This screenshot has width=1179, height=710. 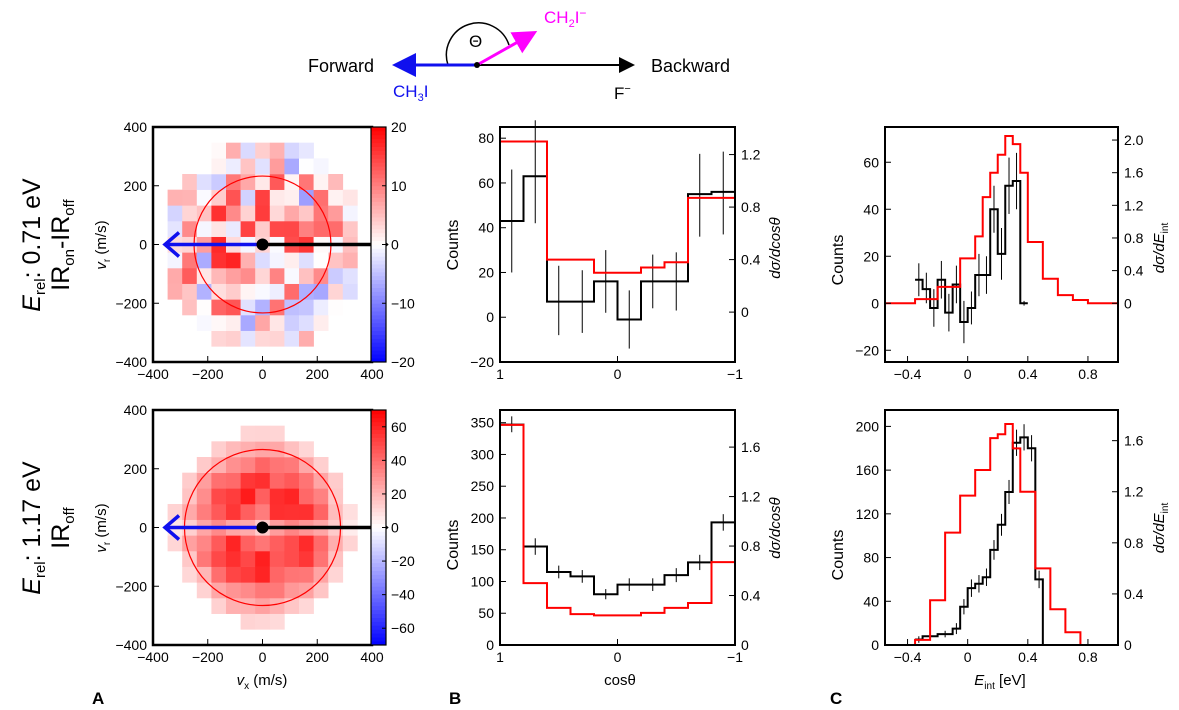 What do you see at coordinates (103, 244) in the screenshot?
I see `vr-axis-title-top: vr (m/s)` at bounding box center [103, 244].